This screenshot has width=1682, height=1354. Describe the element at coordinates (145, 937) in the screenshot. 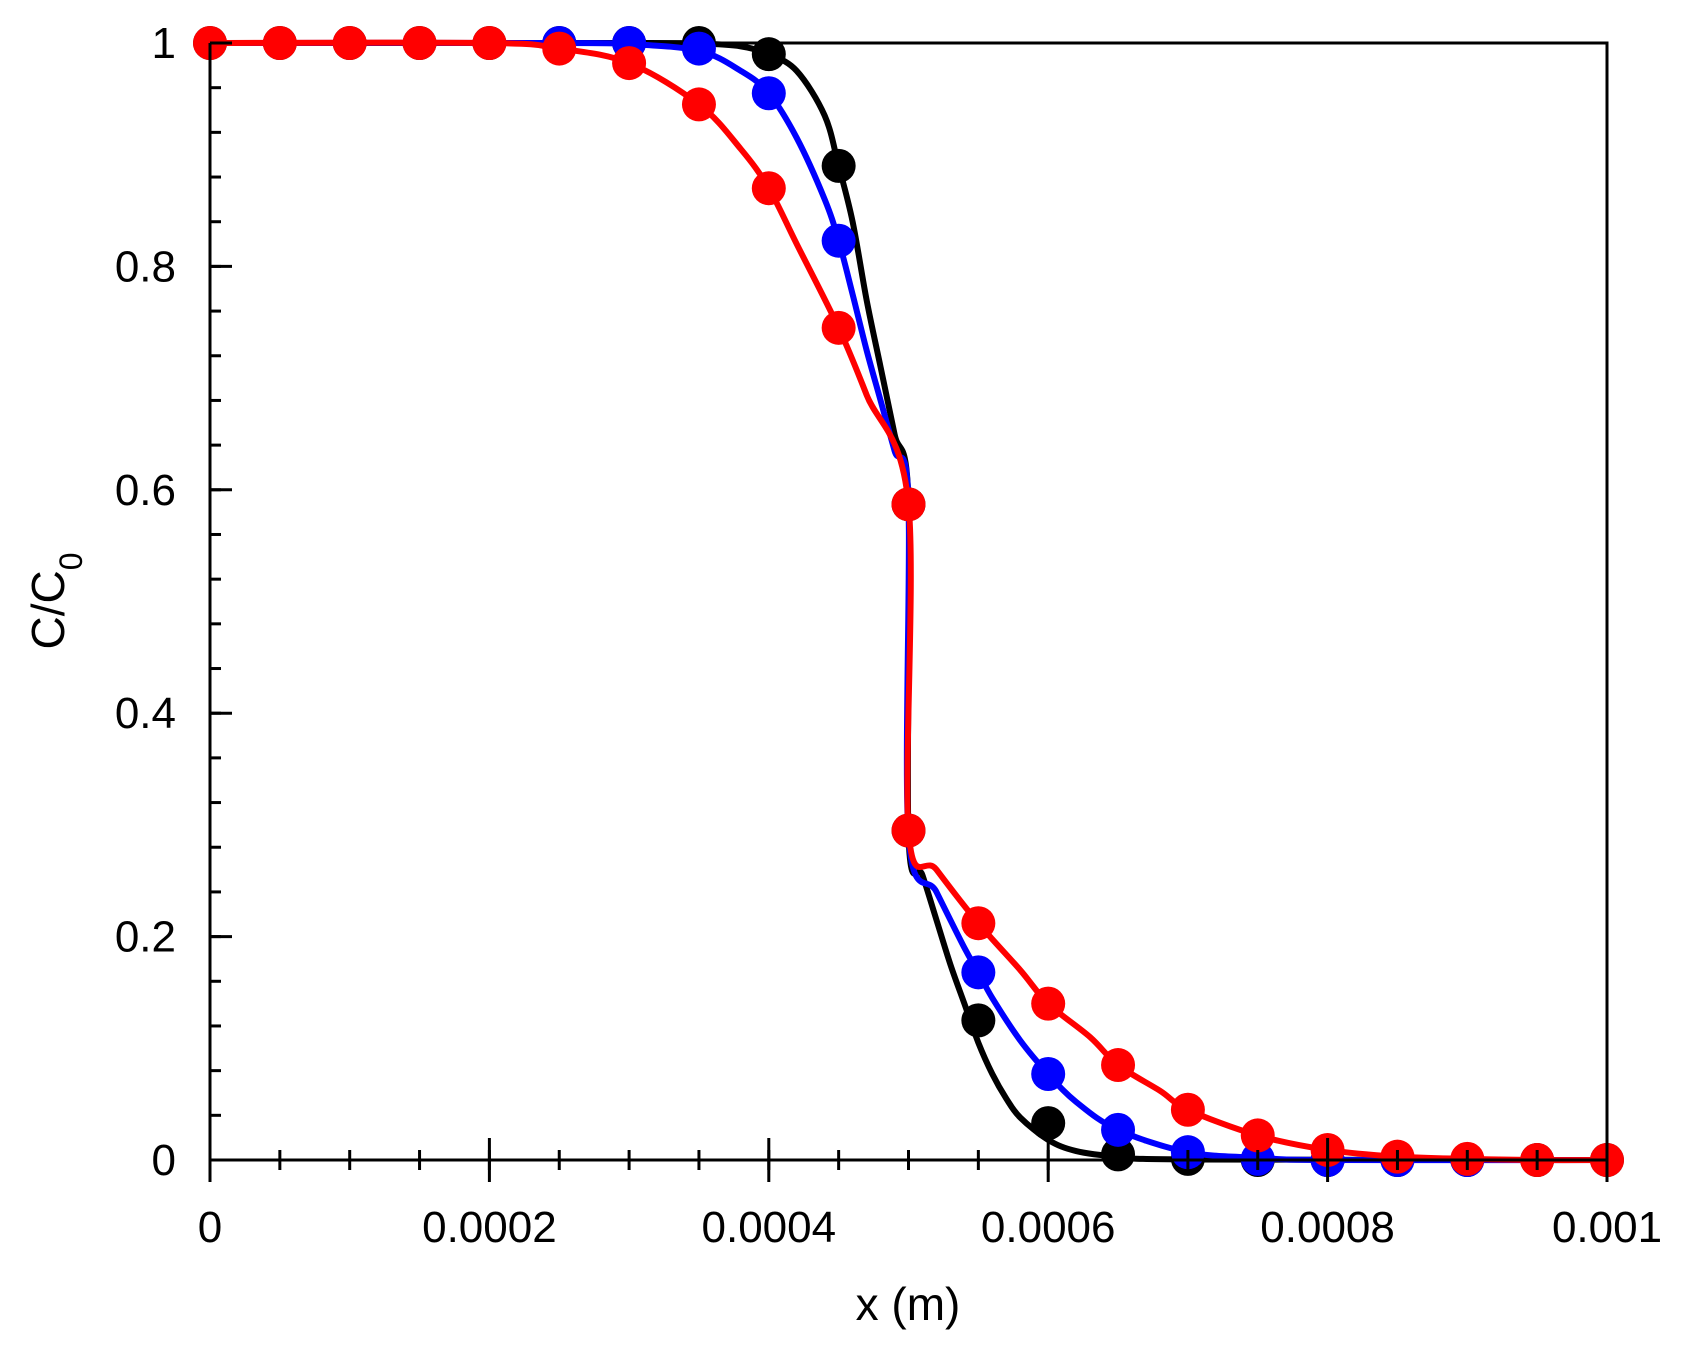

I see `y-tick-label: 0.2` at that location.